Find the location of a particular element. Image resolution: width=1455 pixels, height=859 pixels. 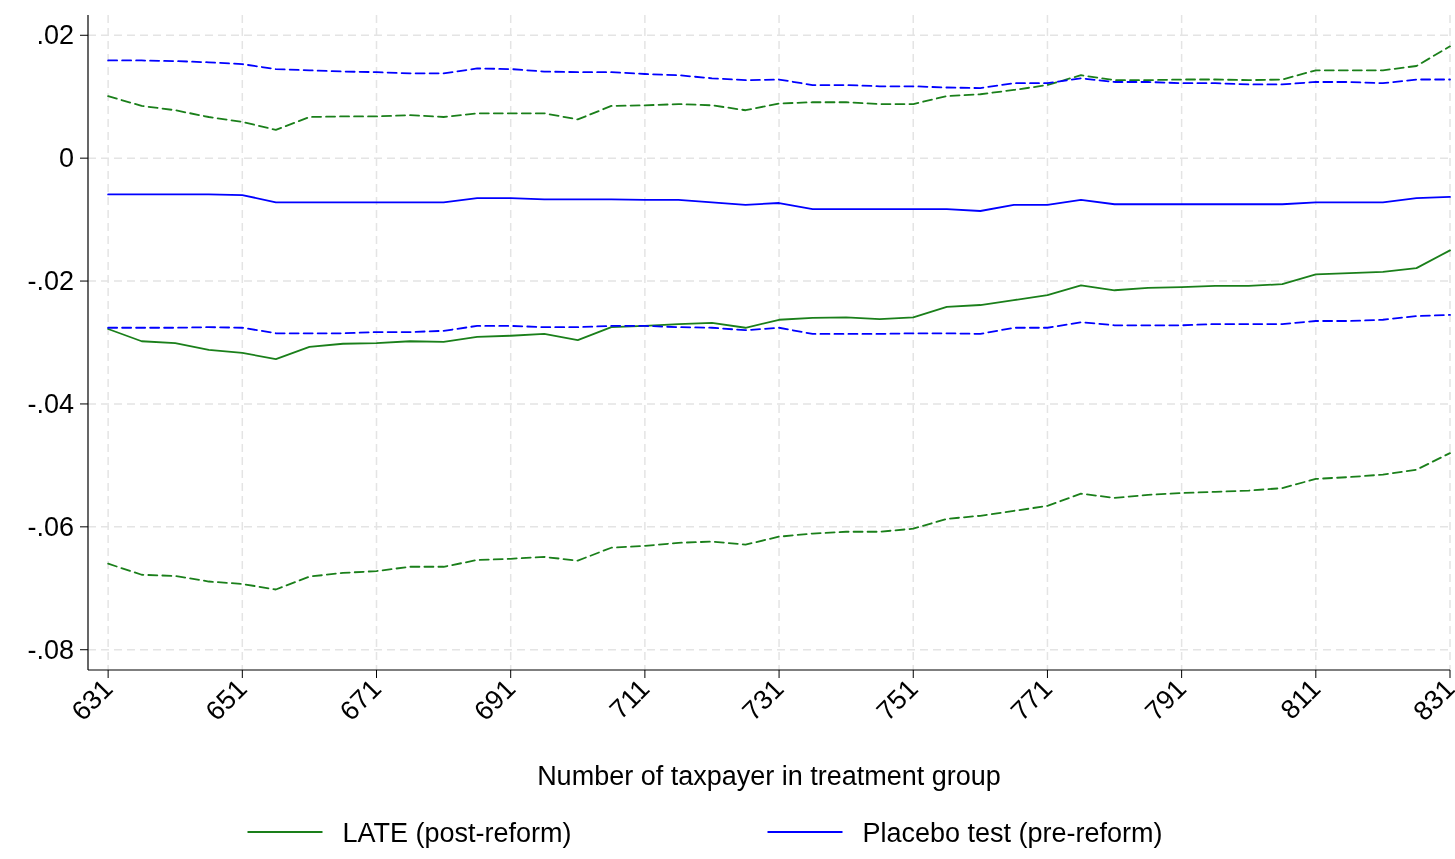

x-tick-label: 751 is located at coordinates (897, 700).